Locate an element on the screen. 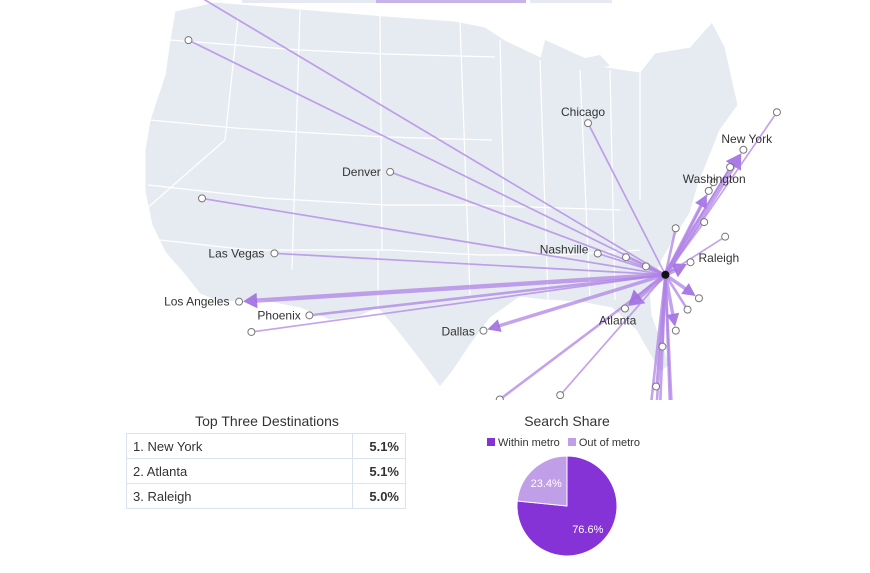 Image resolution: width=870 pixels, height=573 pixels. top-tabs is located at coordinates (435, 2).